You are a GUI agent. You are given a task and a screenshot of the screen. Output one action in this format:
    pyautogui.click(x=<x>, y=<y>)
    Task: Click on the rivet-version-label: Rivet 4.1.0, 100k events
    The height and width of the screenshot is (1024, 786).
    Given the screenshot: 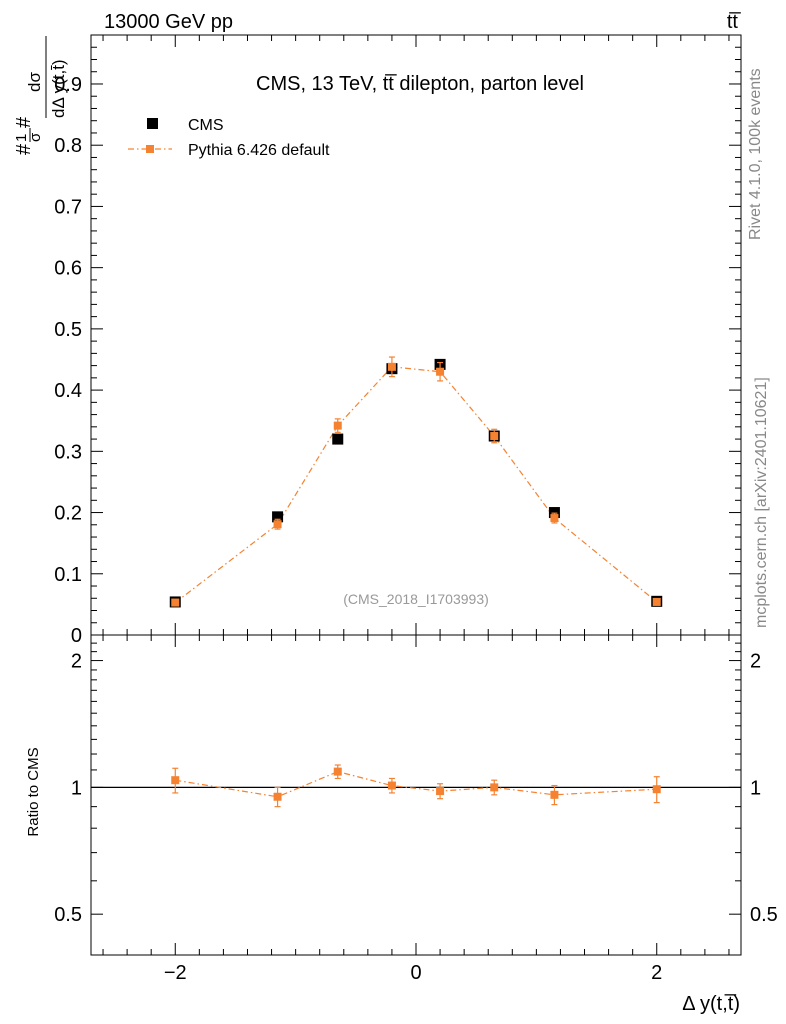 What is the action you would take?
    pyautogui.click(x=755, y=154)
    